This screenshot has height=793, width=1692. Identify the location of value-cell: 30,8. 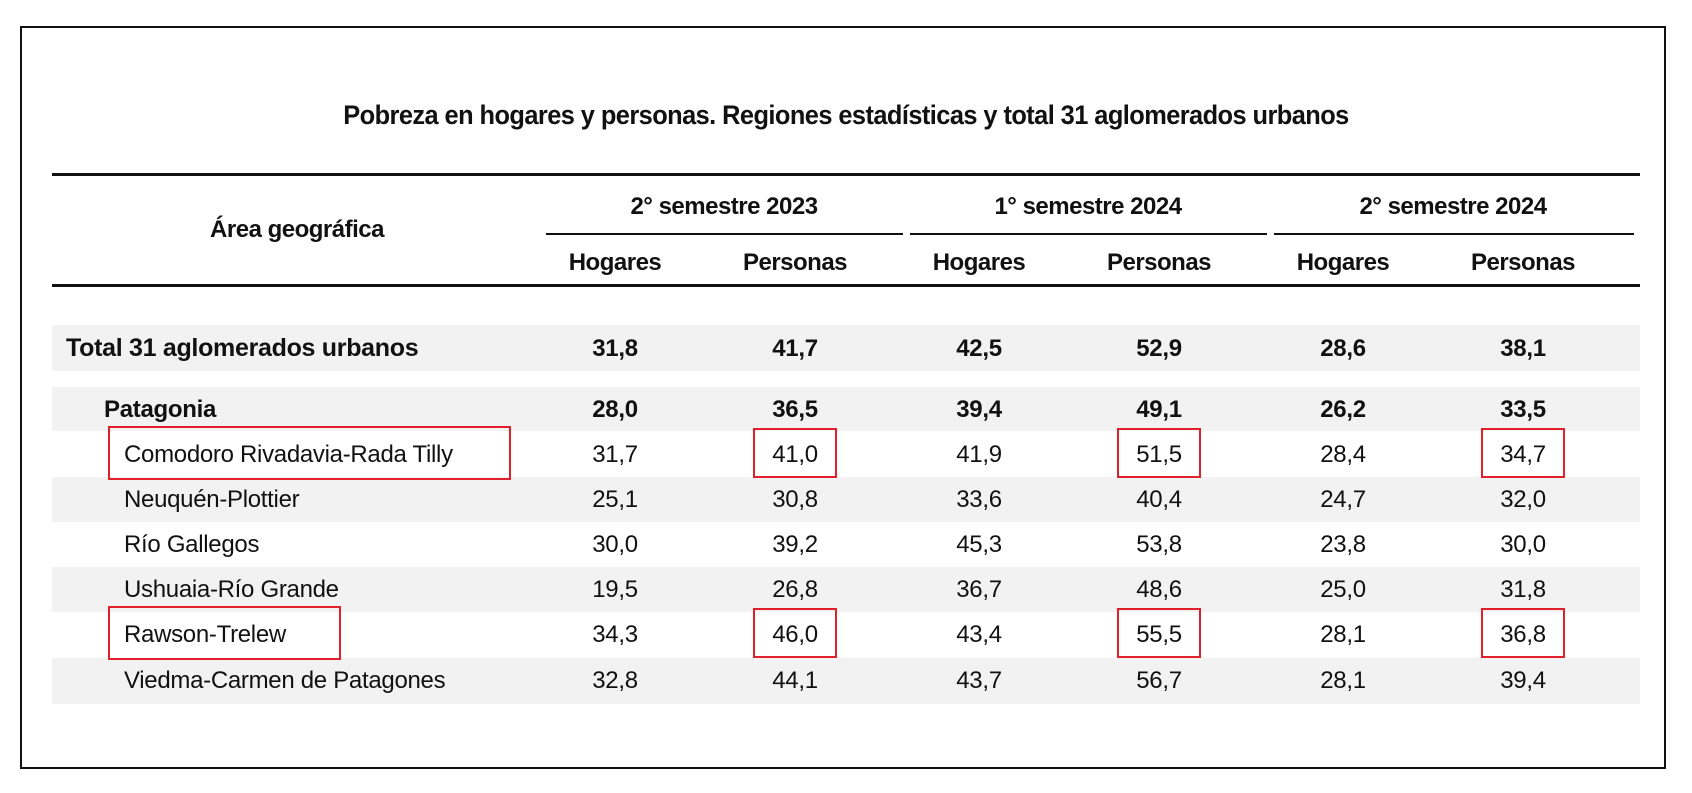
(795, 499).